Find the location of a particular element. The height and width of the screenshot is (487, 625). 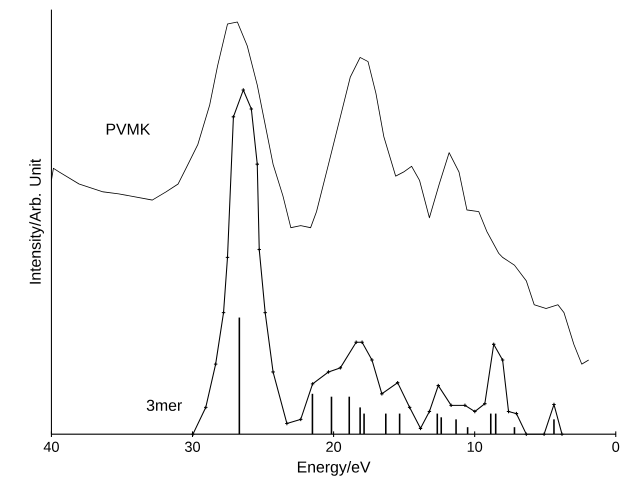

x-axis-title: Energy/eV is located at coordinates (334, 468).